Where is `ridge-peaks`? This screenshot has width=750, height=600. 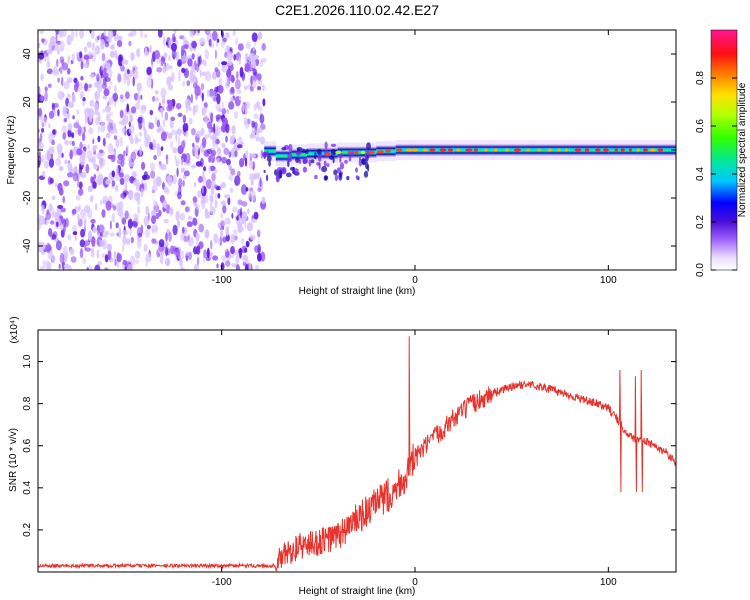 ridge-peaks is located at coordinates (494, 152).